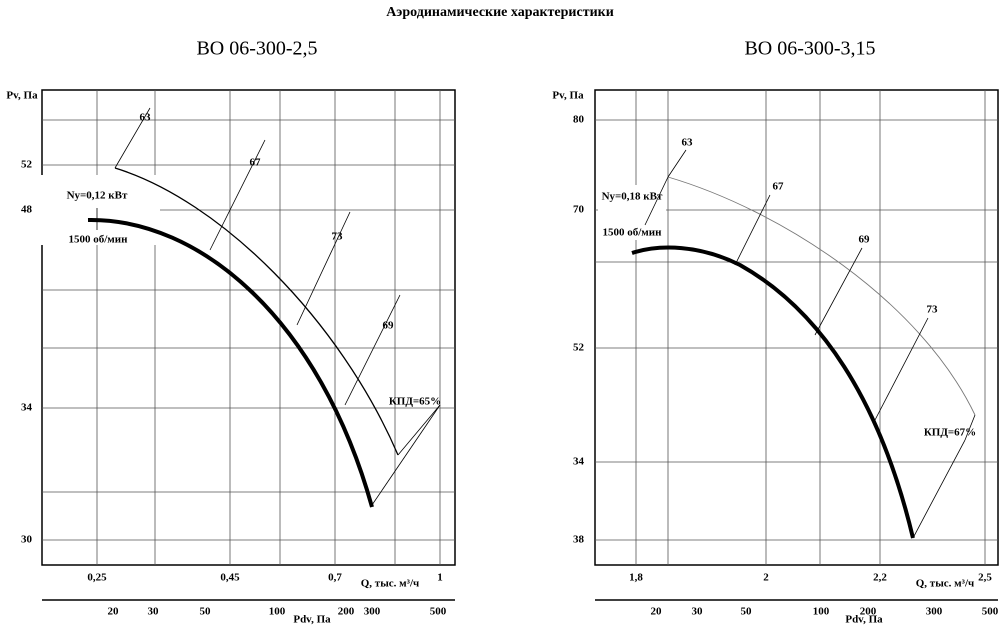 Image resolution: width=1000 pixels, height=634 pixels. I want to click on efficiency-label: КПД=65%, so click(415, 402).